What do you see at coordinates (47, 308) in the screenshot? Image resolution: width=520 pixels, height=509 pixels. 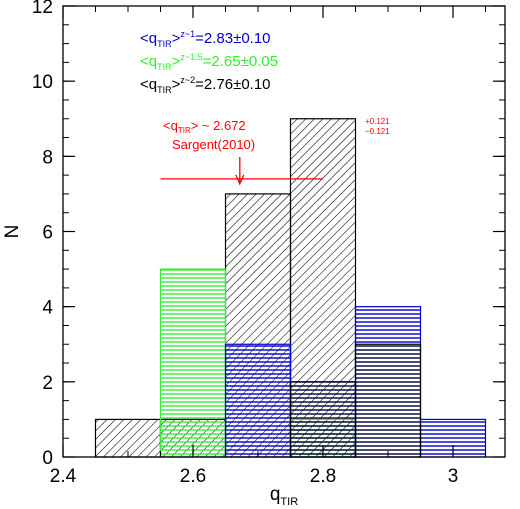 I see `y-tick-label: 4` at bounding box center [47, 308].